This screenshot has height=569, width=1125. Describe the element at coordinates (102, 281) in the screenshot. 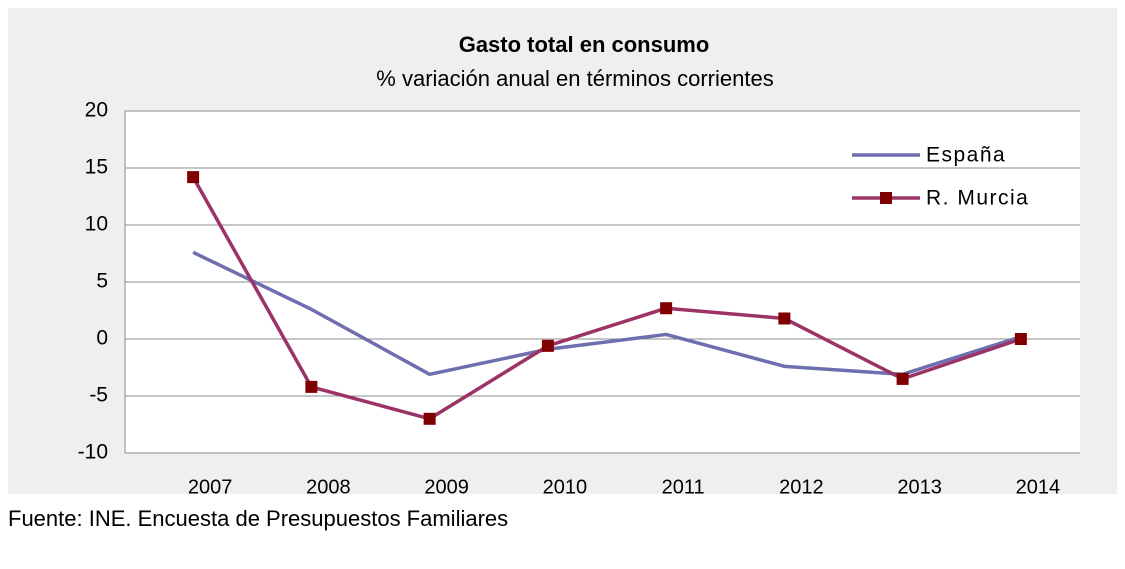

I see `y-tick-label: 5` at that location.